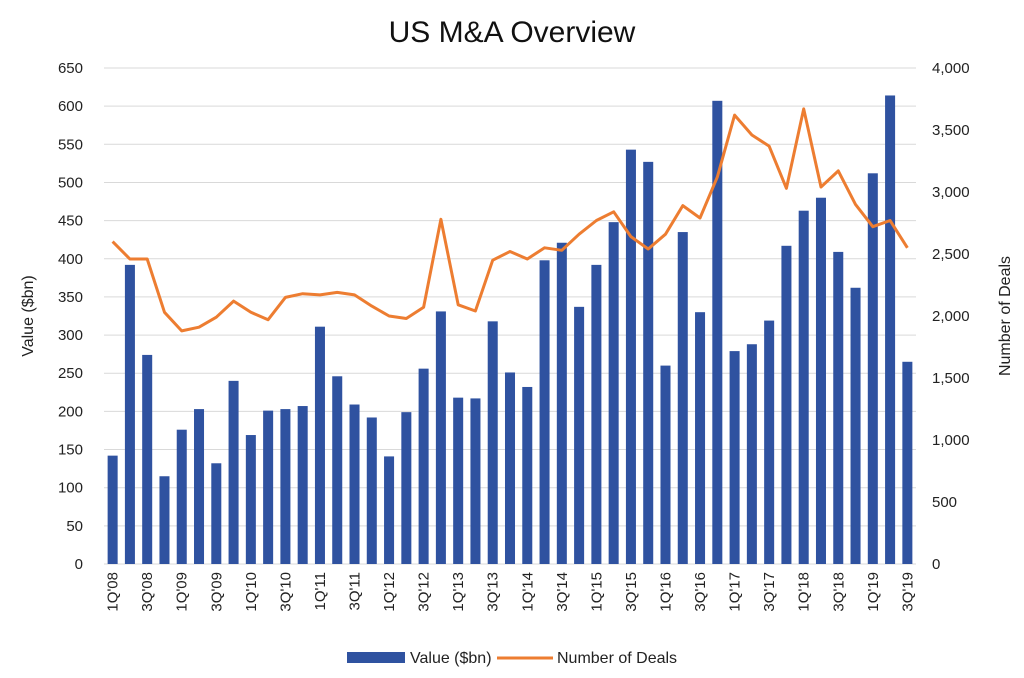  Describe the element at coordinates (285, 592) in the screenshot. I see `x-tick-label: 3Q'10` at that location.